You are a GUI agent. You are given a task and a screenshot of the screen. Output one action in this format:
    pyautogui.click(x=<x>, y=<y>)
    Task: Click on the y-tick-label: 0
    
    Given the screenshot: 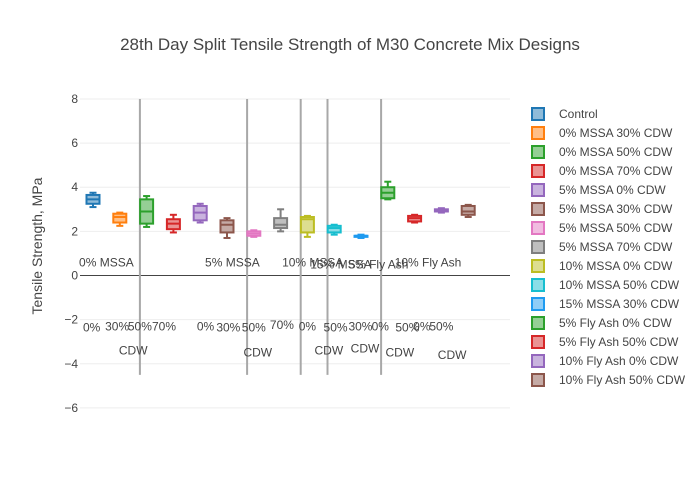 What is the action you would take?
    pyautogui.click(x=74, y=276)
    